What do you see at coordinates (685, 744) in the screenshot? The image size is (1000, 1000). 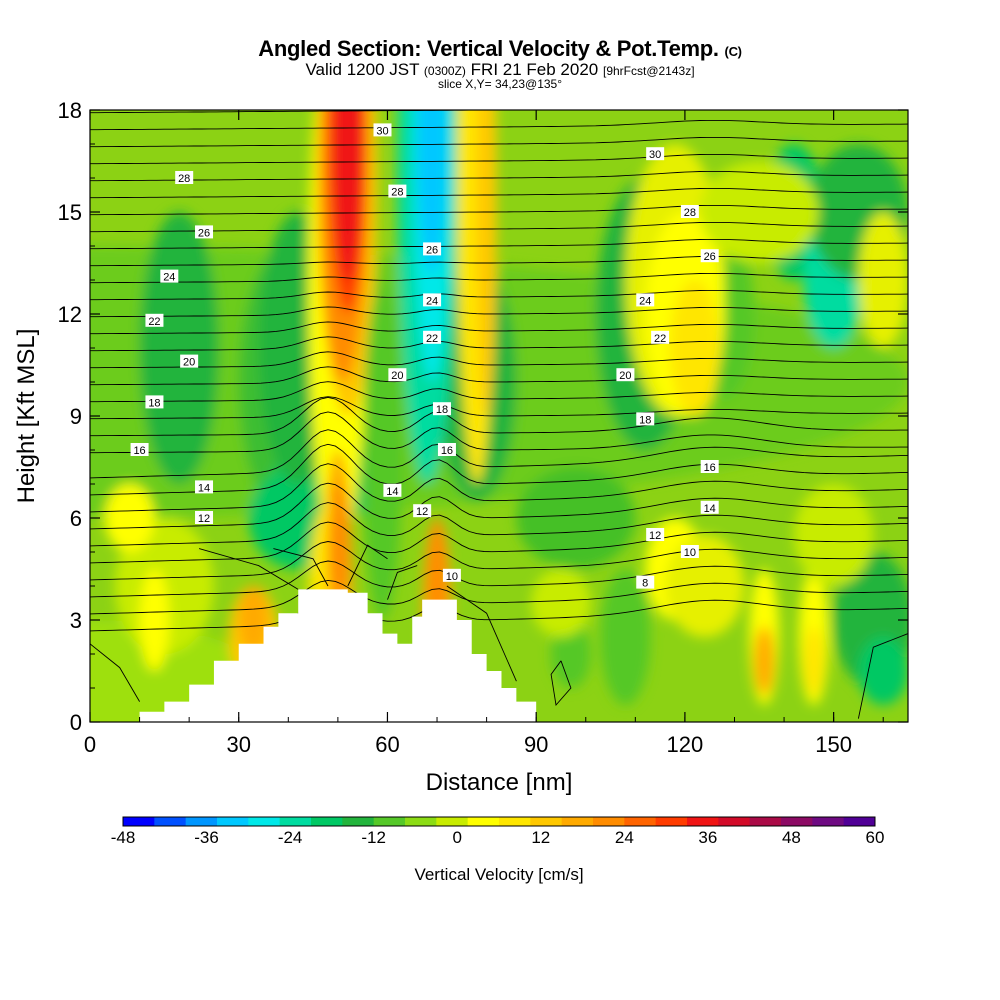 I see `x-tick-label: 120` at bounding box center [685, 744].